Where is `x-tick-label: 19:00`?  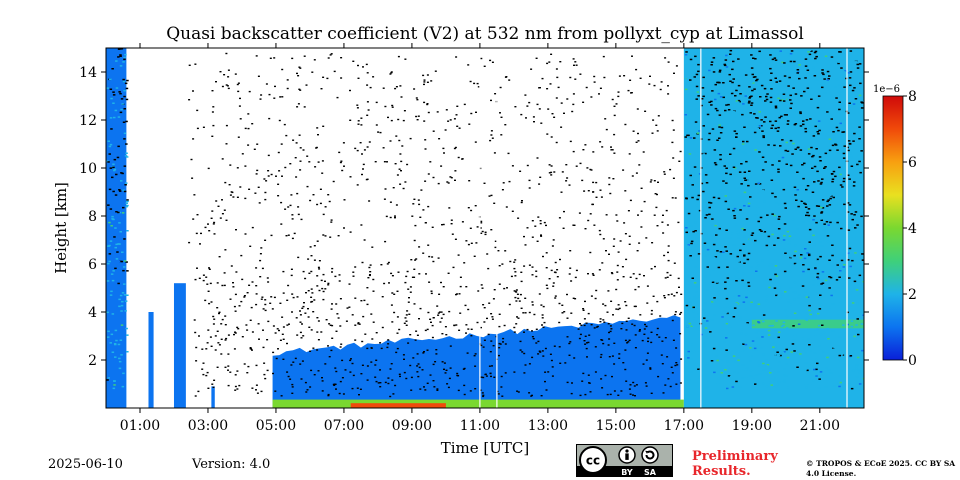 x-tick-label: 19:00 is located at coordinates (752, 426).